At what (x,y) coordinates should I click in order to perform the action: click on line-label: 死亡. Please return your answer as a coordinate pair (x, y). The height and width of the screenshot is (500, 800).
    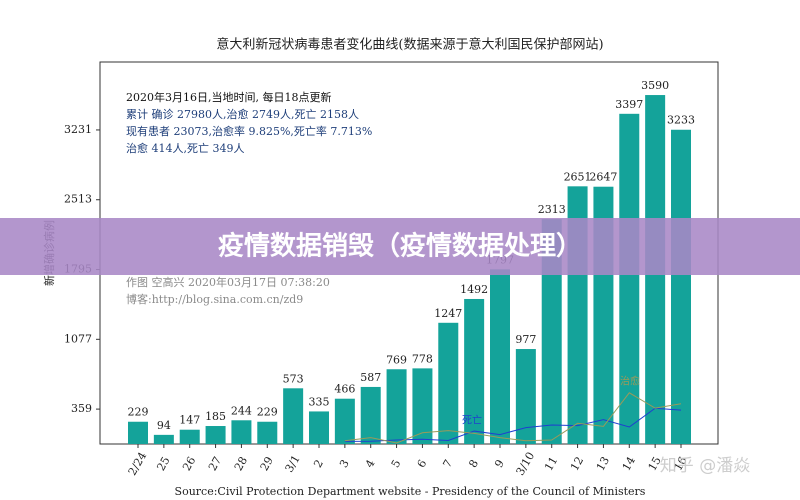
    Looking at the image, I should click on (472, 420).